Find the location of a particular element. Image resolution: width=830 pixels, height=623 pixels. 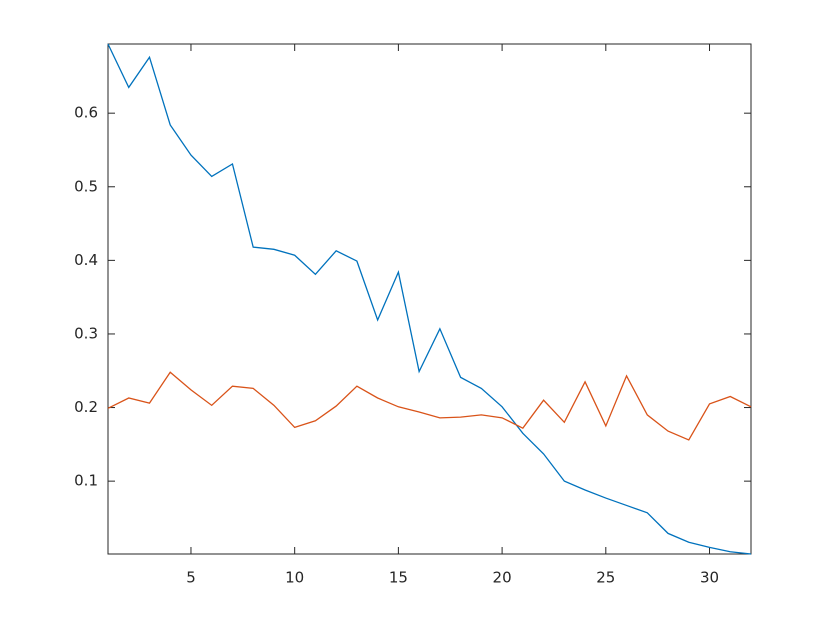

y-tick-label: 0.5 is located at coordinates (86, 186).